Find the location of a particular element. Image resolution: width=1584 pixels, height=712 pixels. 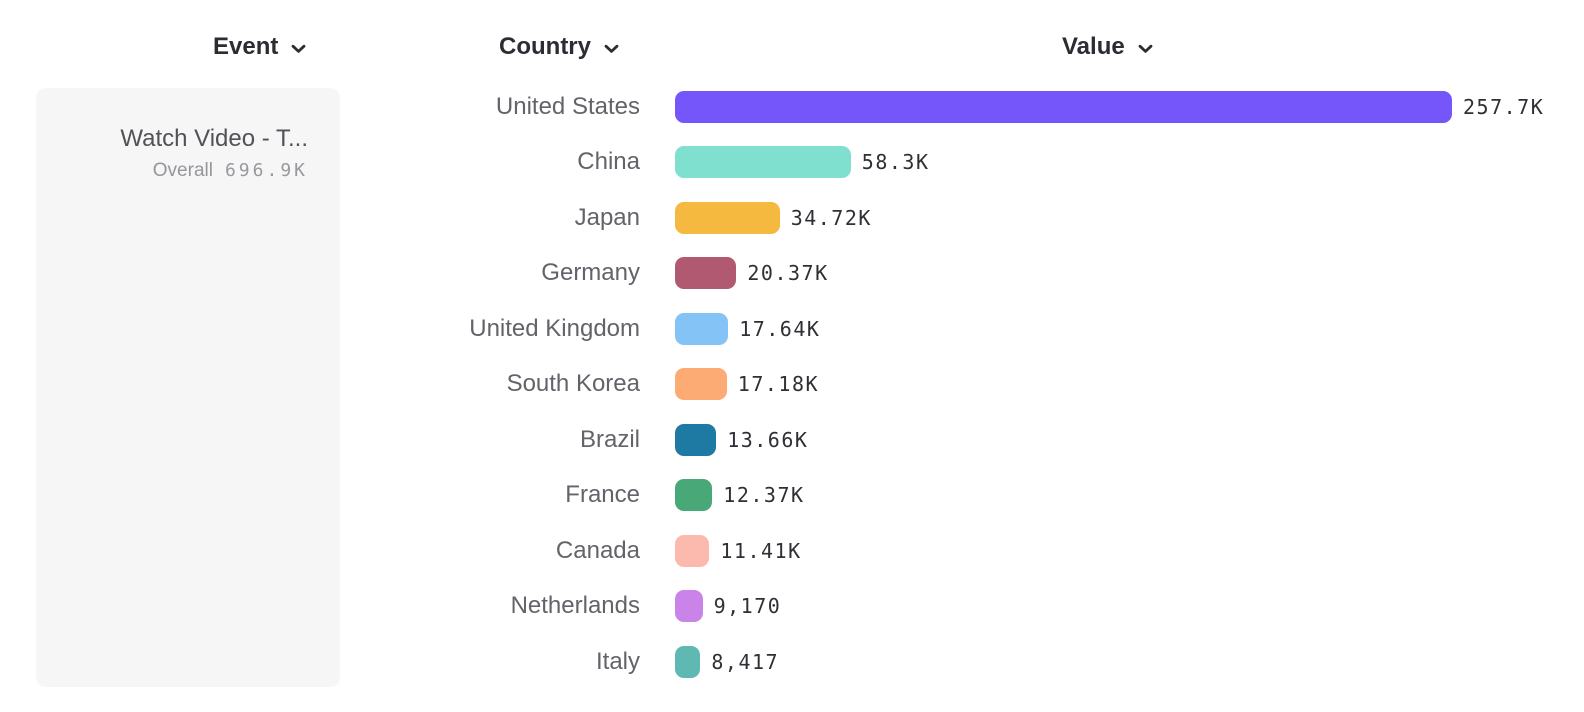

country-label: Germany is located at coordinates (590, 273).